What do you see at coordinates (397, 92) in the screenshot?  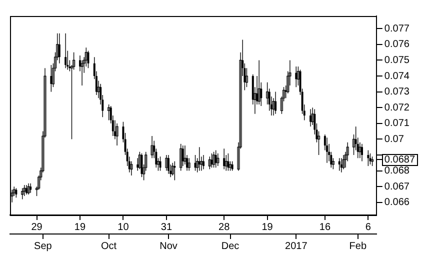 I see `y-tick-label: 0.073` at bounding box center [397, 92].